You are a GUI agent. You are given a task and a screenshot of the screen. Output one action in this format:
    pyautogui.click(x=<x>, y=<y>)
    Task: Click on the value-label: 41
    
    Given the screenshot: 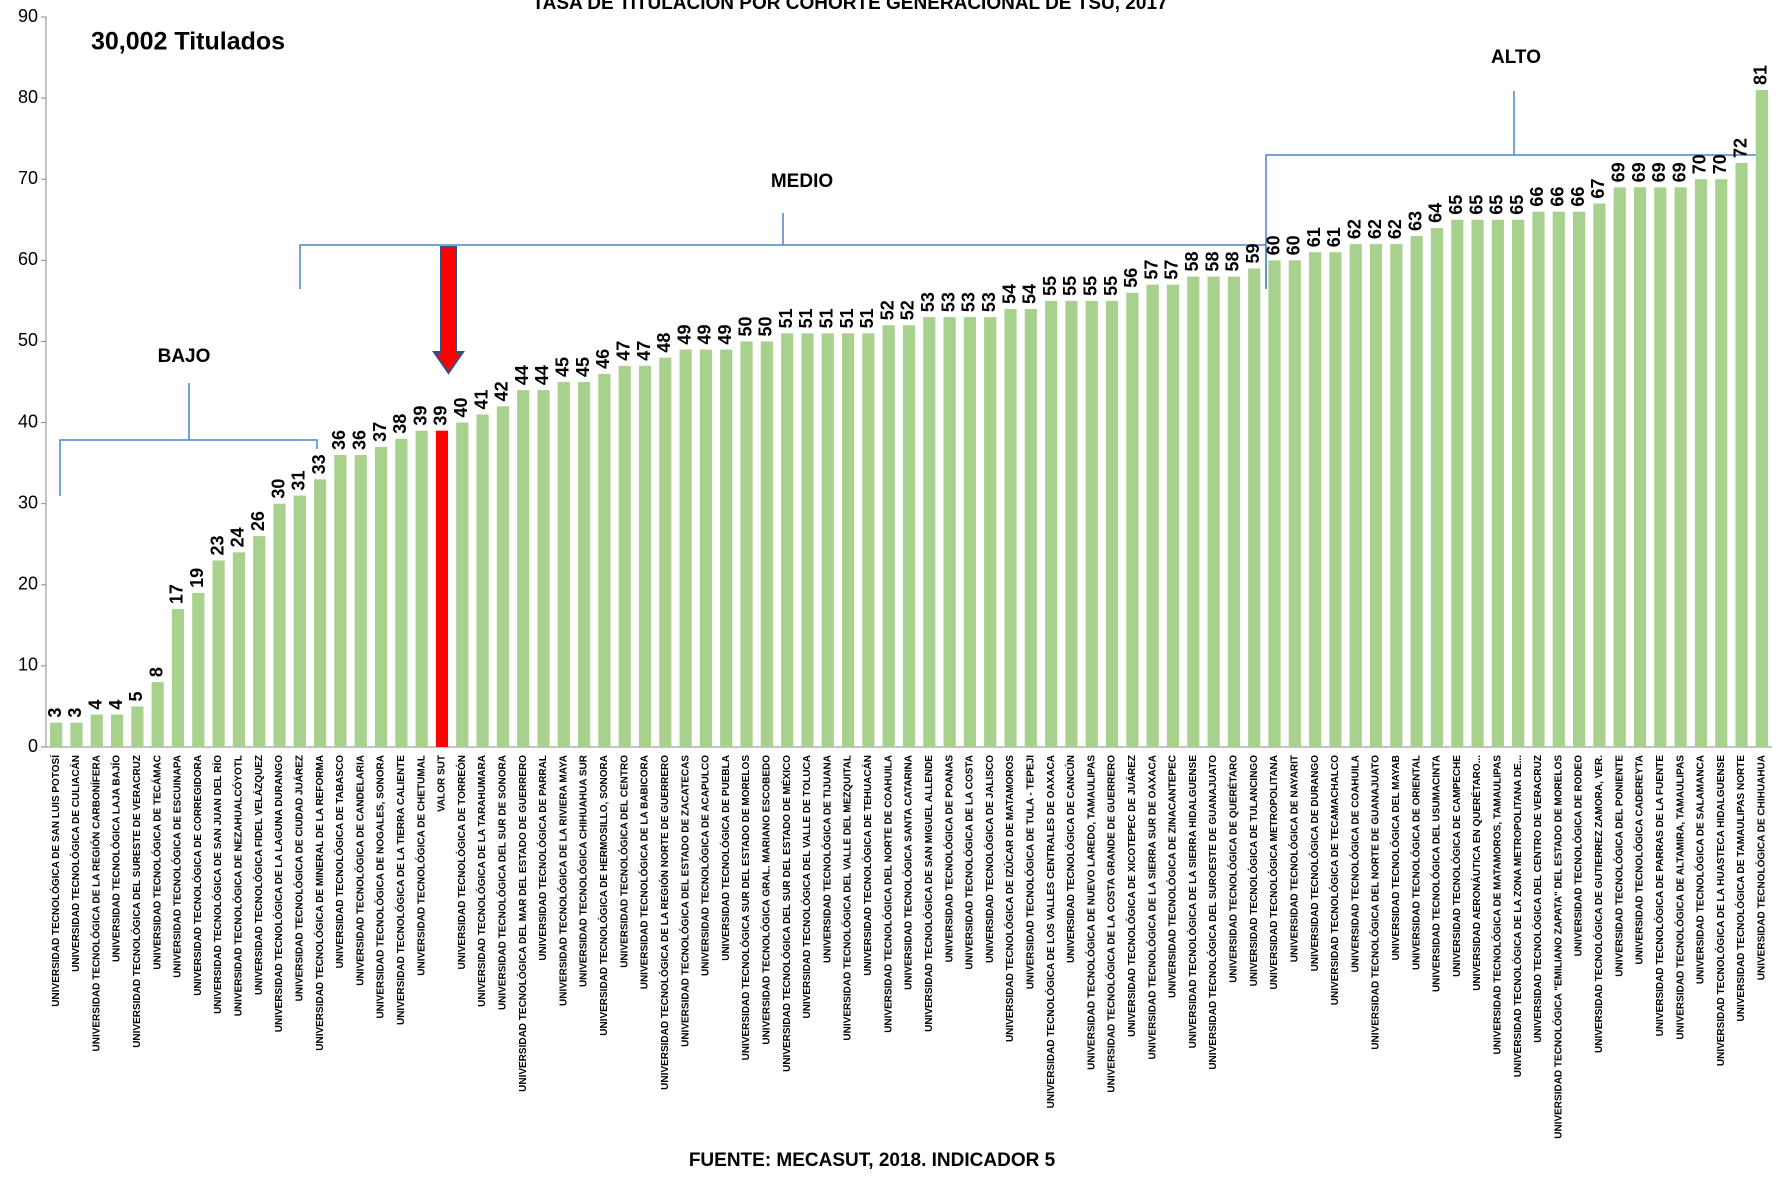 What is the action you would take?
    pyautogui.click(x=481, y=399)
    